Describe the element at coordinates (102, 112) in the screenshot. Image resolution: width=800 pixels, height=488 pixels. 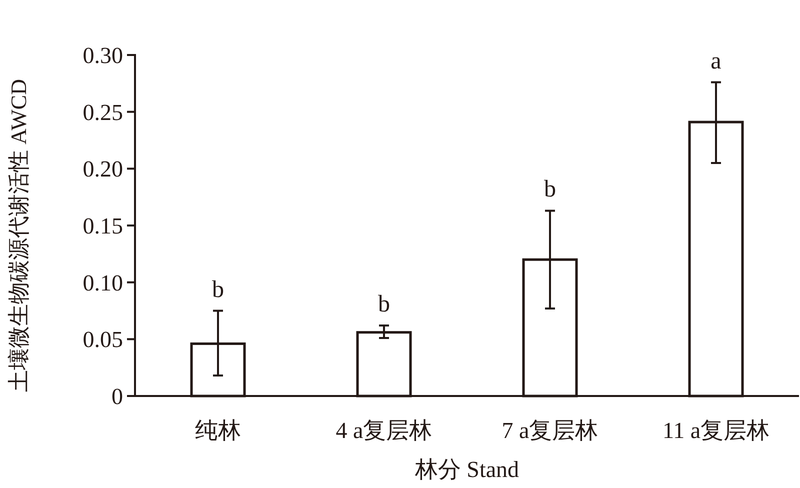
I see `y-tick-label: 0.25` at that location.